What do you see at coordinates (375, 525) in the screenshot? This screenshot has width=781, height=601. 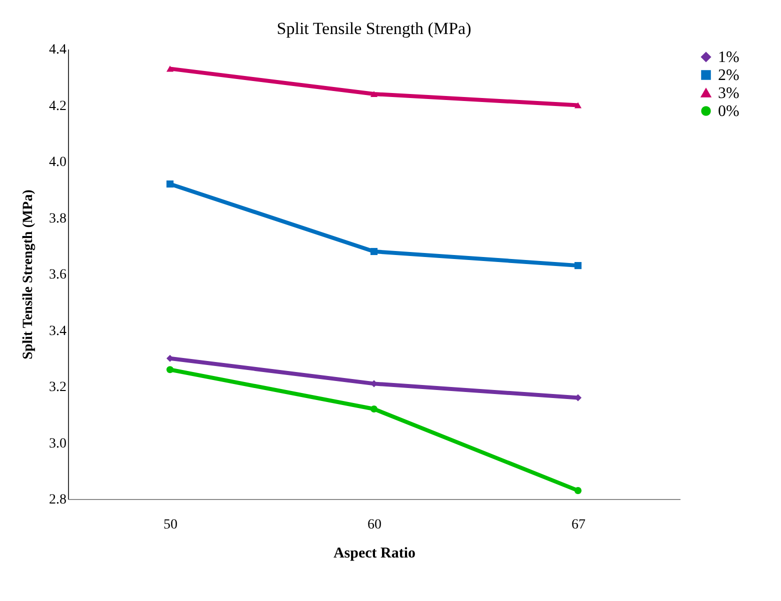 I see `x-tick-label: 60` at bounding box center [375, 525].